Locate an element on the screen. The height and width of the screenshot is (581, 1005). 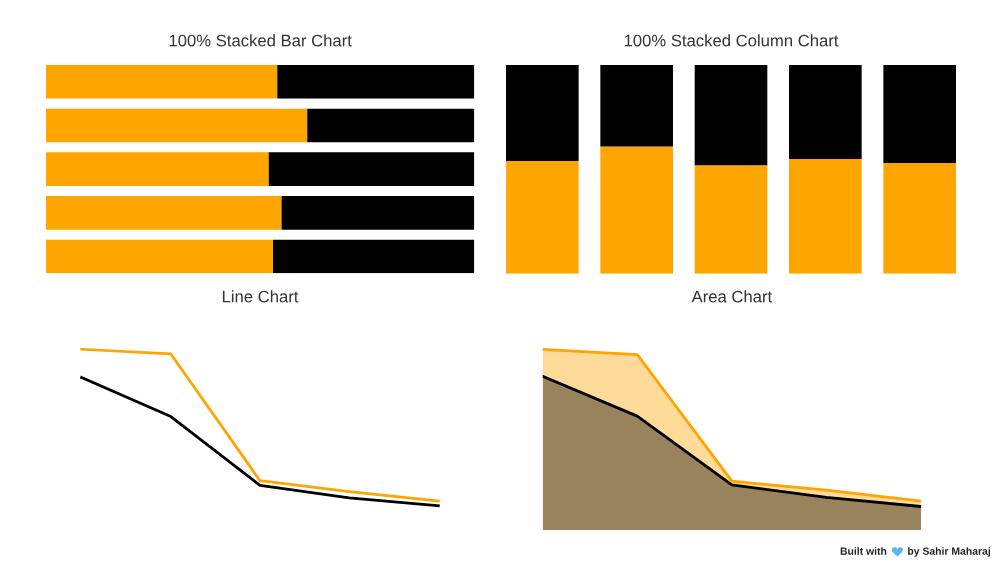
chart-title: 100% Stacked Column Chart is located at coordinates (731, 40).